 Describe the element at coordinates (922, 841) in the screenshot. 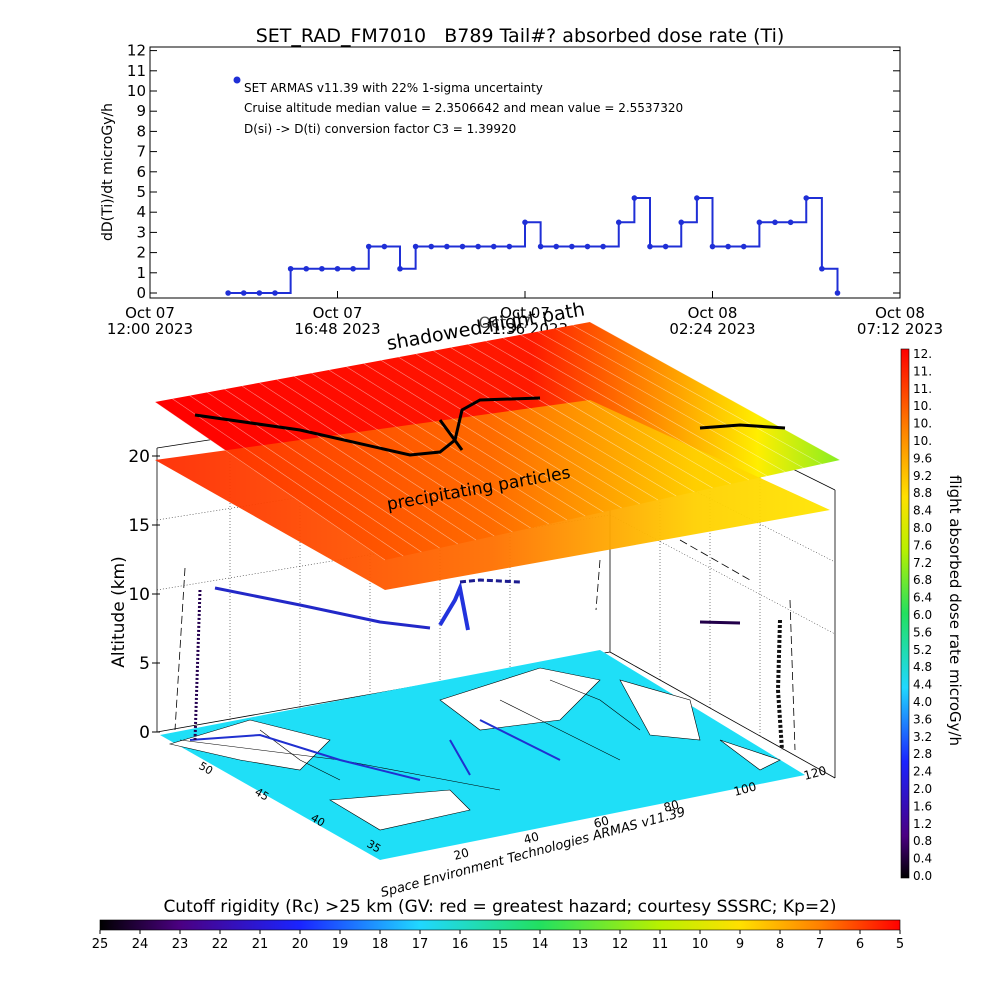

I see `dose-colorbar-tick-label: 0.8` at that location.